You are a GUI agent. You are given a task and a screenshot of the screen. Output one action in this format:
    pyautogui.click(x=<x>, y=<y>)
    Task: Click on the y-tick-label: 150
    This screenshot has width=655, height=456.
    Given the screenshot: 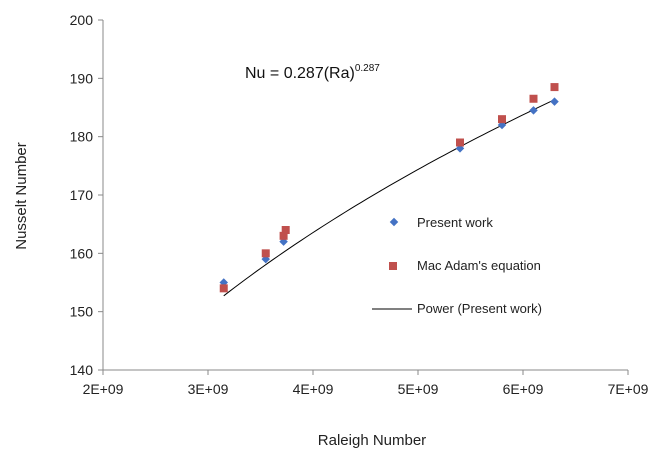 What is the action you would take?
    pyautogui.click(x=82, y=312)
    